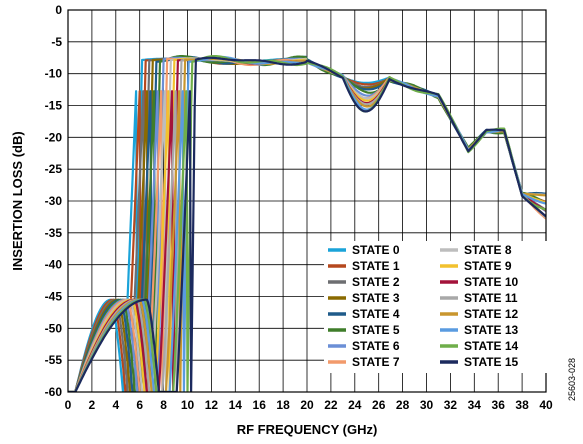  What do you see at coordinates (54, 297) in the screenshot?
I see `y-tick-label: -45` at bounding box center [54, 297].